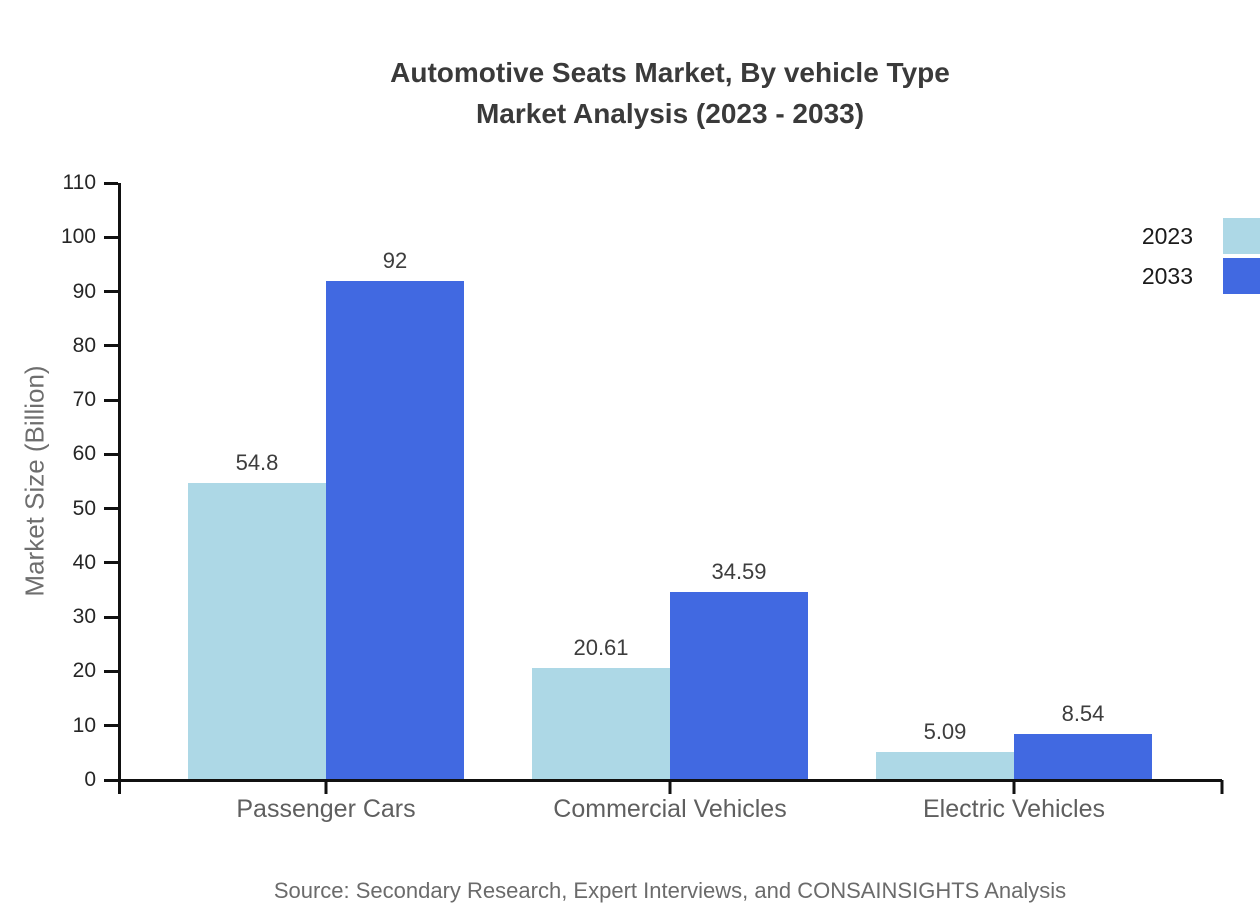 The height and width of the screenshot is (920, 1260). What do you see at coordinates (1083, 713) in the screenshot?
I see `bar-value-label: 8.54` at bounding box center [1083, 713].